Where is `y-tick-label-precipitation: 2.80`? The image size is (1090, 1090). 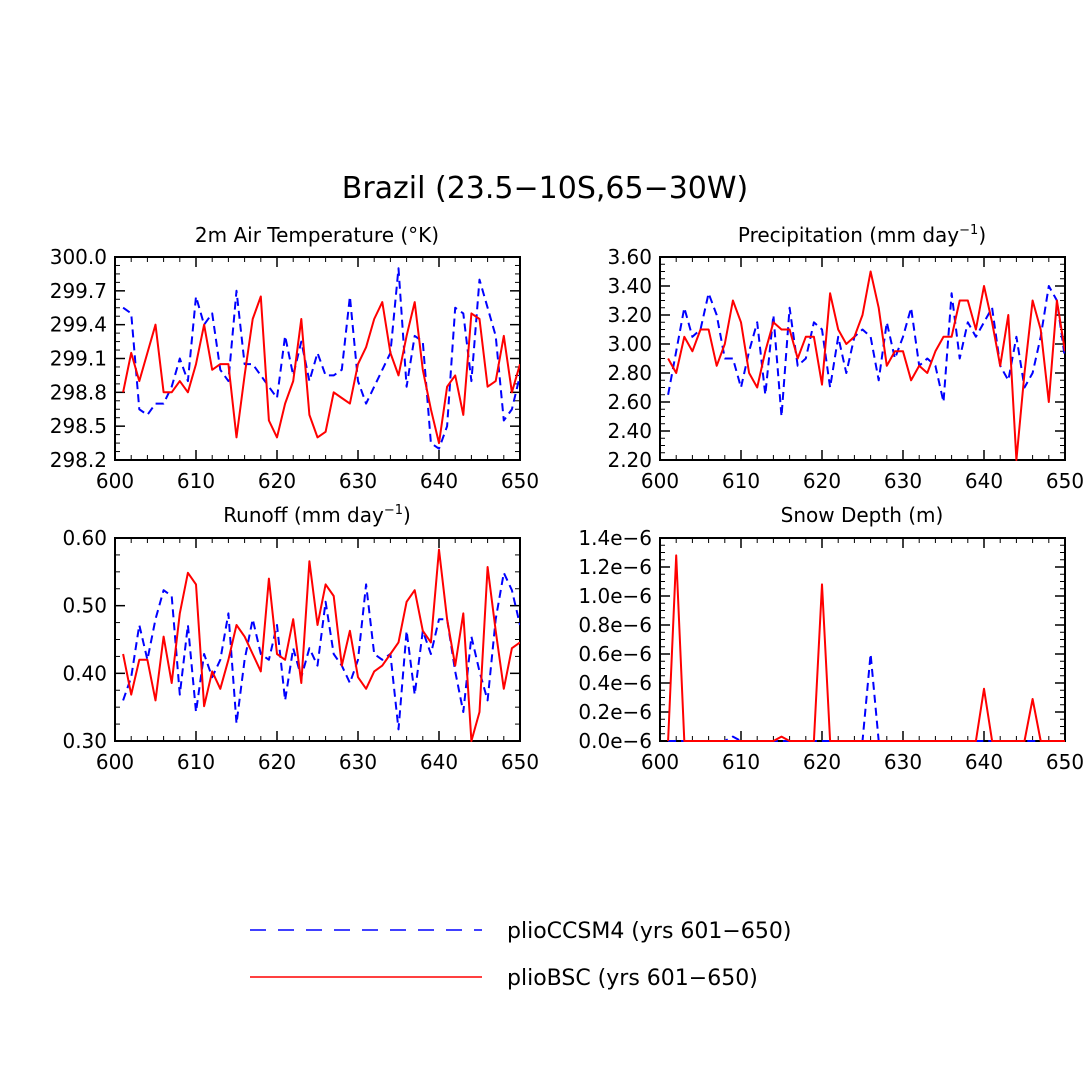
y-tick-label-precipitation: 2.80 is located at coordinates (629, 373).